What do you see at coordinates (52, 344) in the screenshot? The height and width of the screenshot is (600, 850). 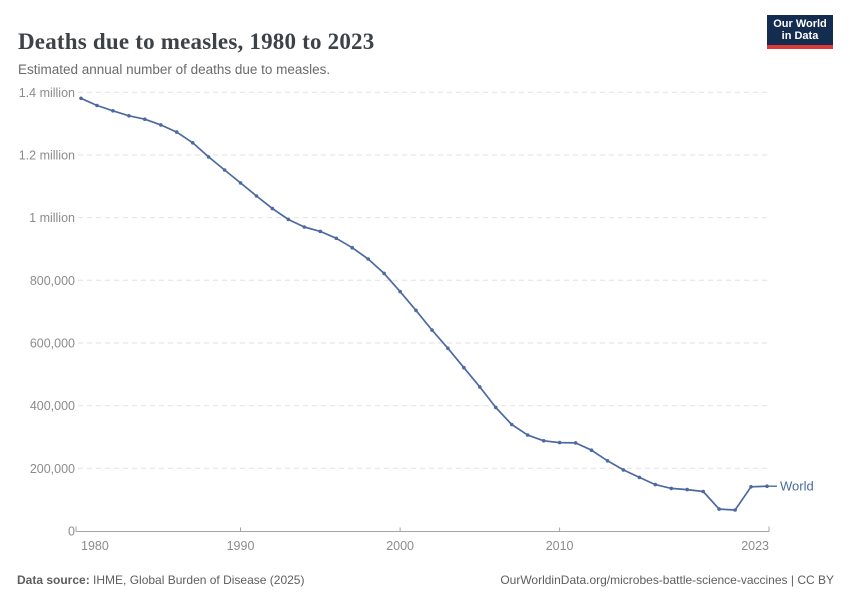 I see `y-tick-label: 600,000` at bounding box center [52, 344].